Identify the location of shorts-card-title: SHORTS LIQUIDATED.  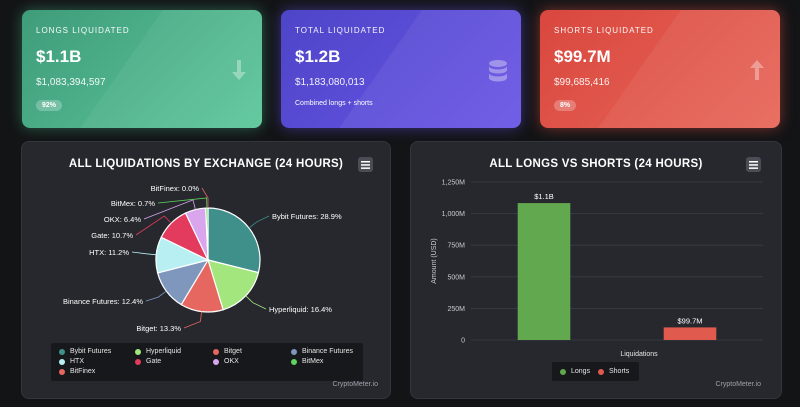
(604, 30).